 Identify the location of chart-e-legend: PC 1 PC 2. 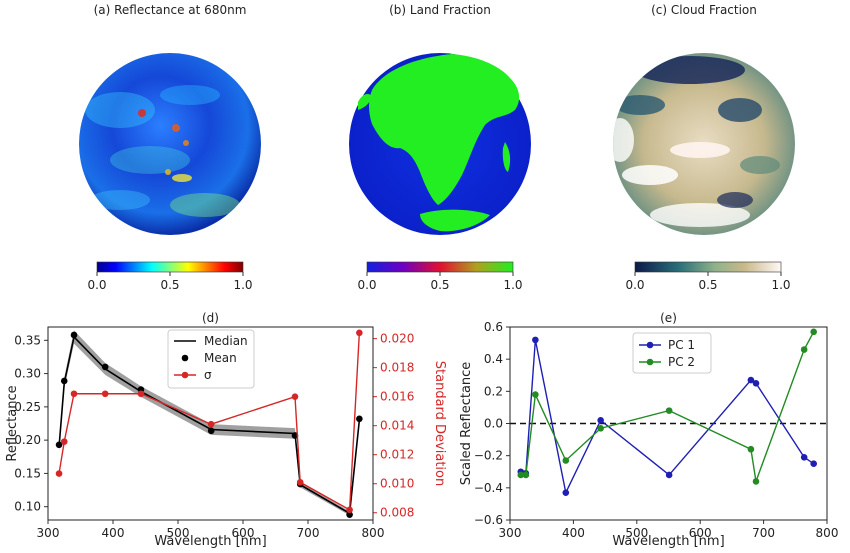
(672, 353).